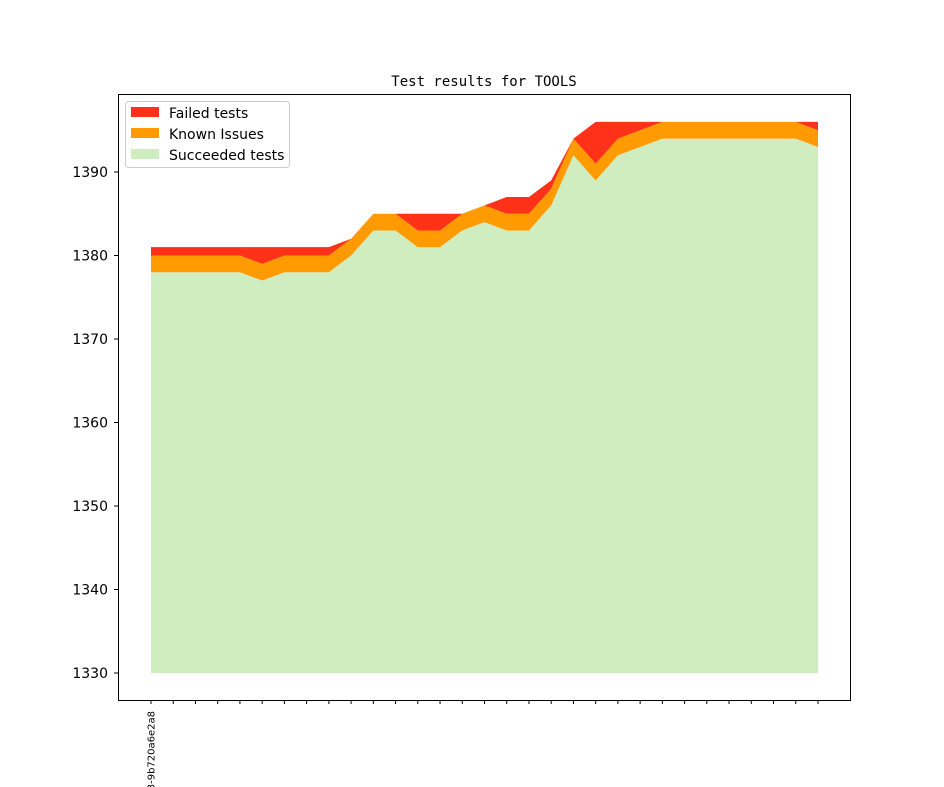 This screenshot has height=787, width=944. What do you see at coordinates (90, 257) in the screenshot?
I see `y-tick-label: 1380` at bounding box center [90, 257].